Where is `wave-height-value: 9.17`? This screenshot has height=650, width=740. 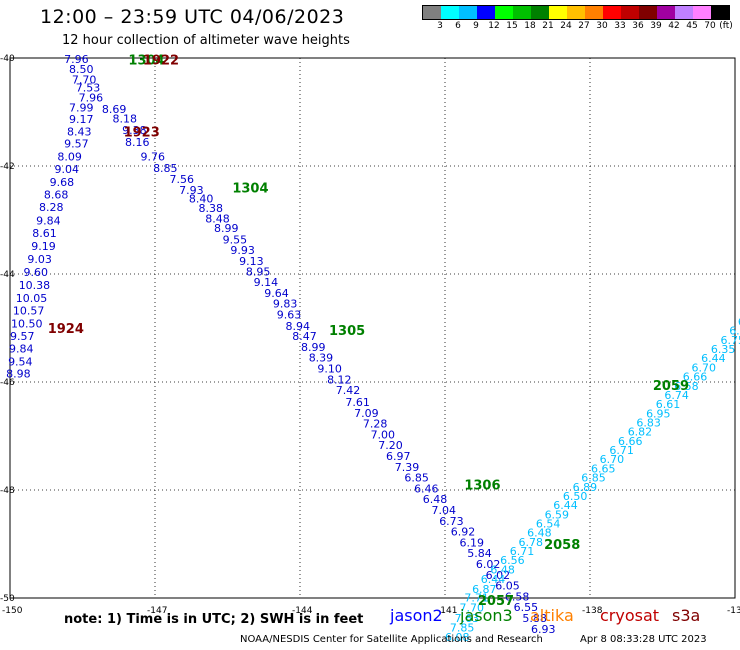 wave-height-value: 9.17 is located at coordinates (81, 119).